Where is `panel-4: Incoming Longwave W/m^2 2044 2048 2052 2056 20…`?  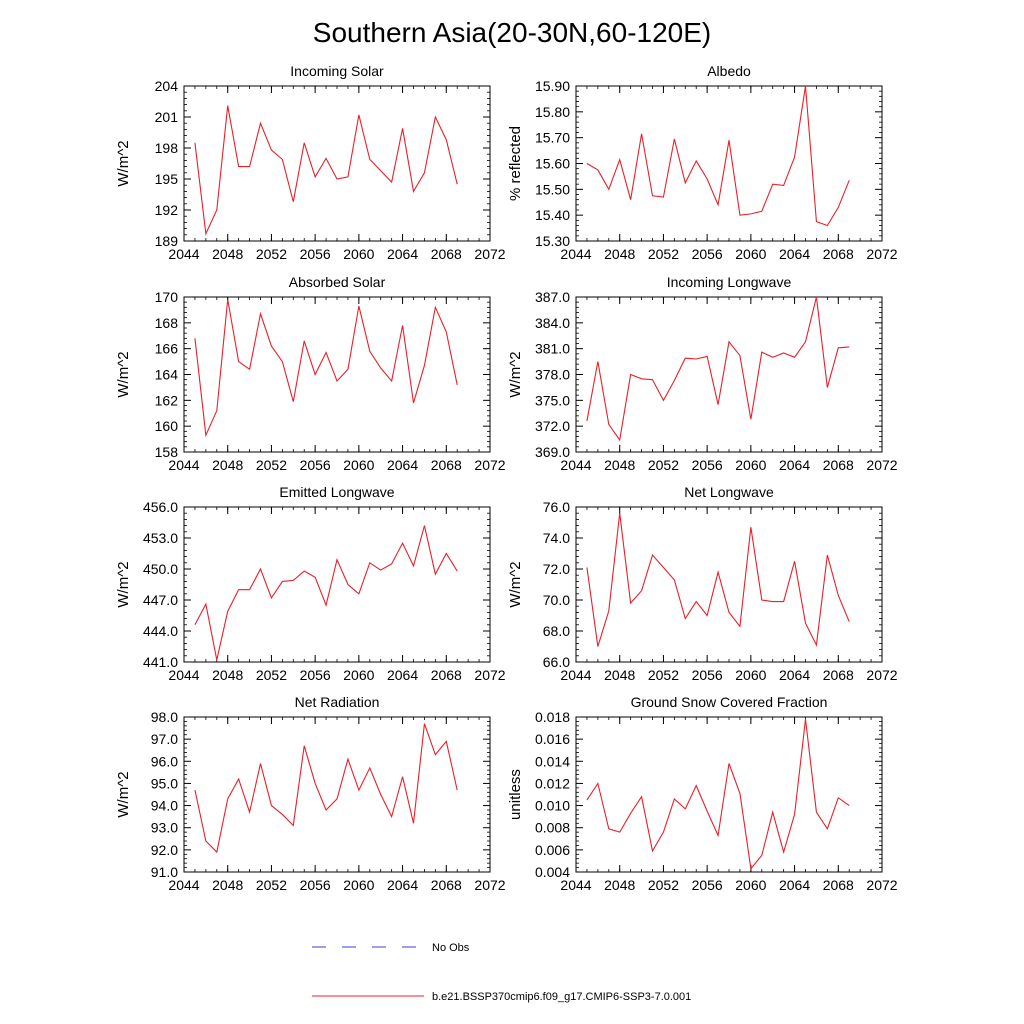 panel-4: Incoming Longwave W/m^2 2044 2048 2052 2056 20… is located at coordinates (702, 373).